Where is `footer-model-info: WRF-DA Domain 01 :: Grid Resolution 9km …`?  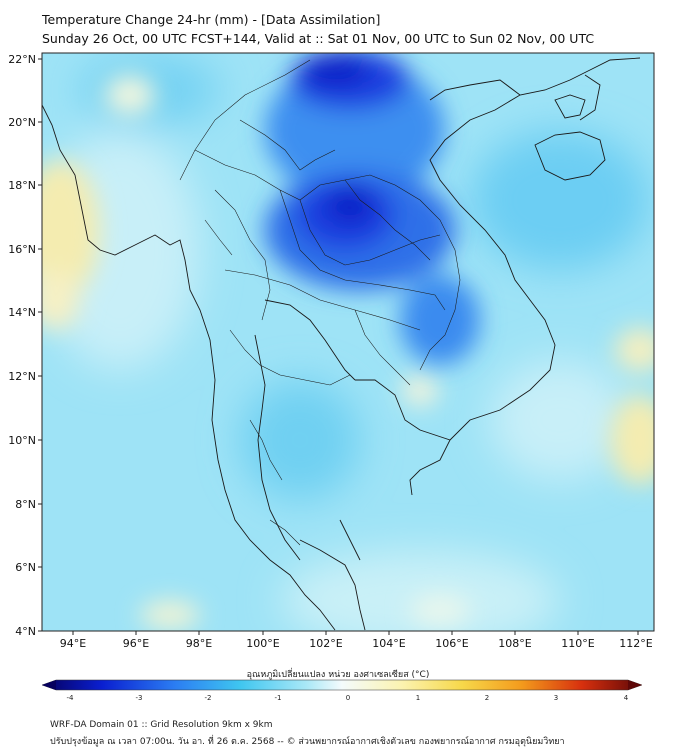
footer-model-info: WRF-DA Domain 01 :: Grid Resolution 9km … is located at coordinates (161, 725).